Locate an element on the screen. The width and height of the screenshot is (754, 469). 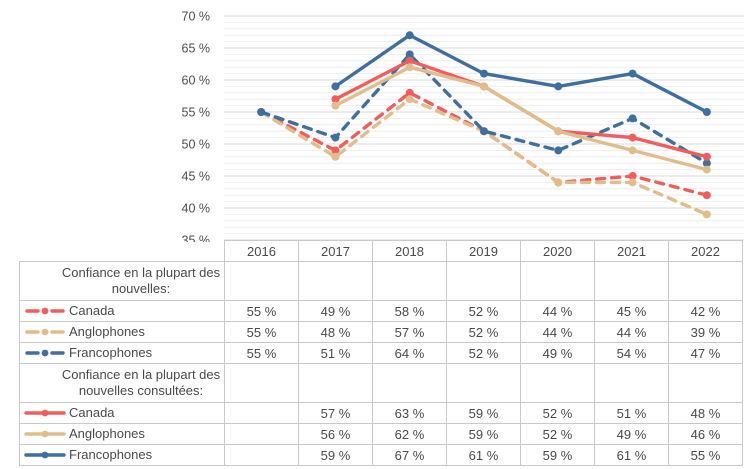
value-cell: 54 % is located at coordinates (631, 353).